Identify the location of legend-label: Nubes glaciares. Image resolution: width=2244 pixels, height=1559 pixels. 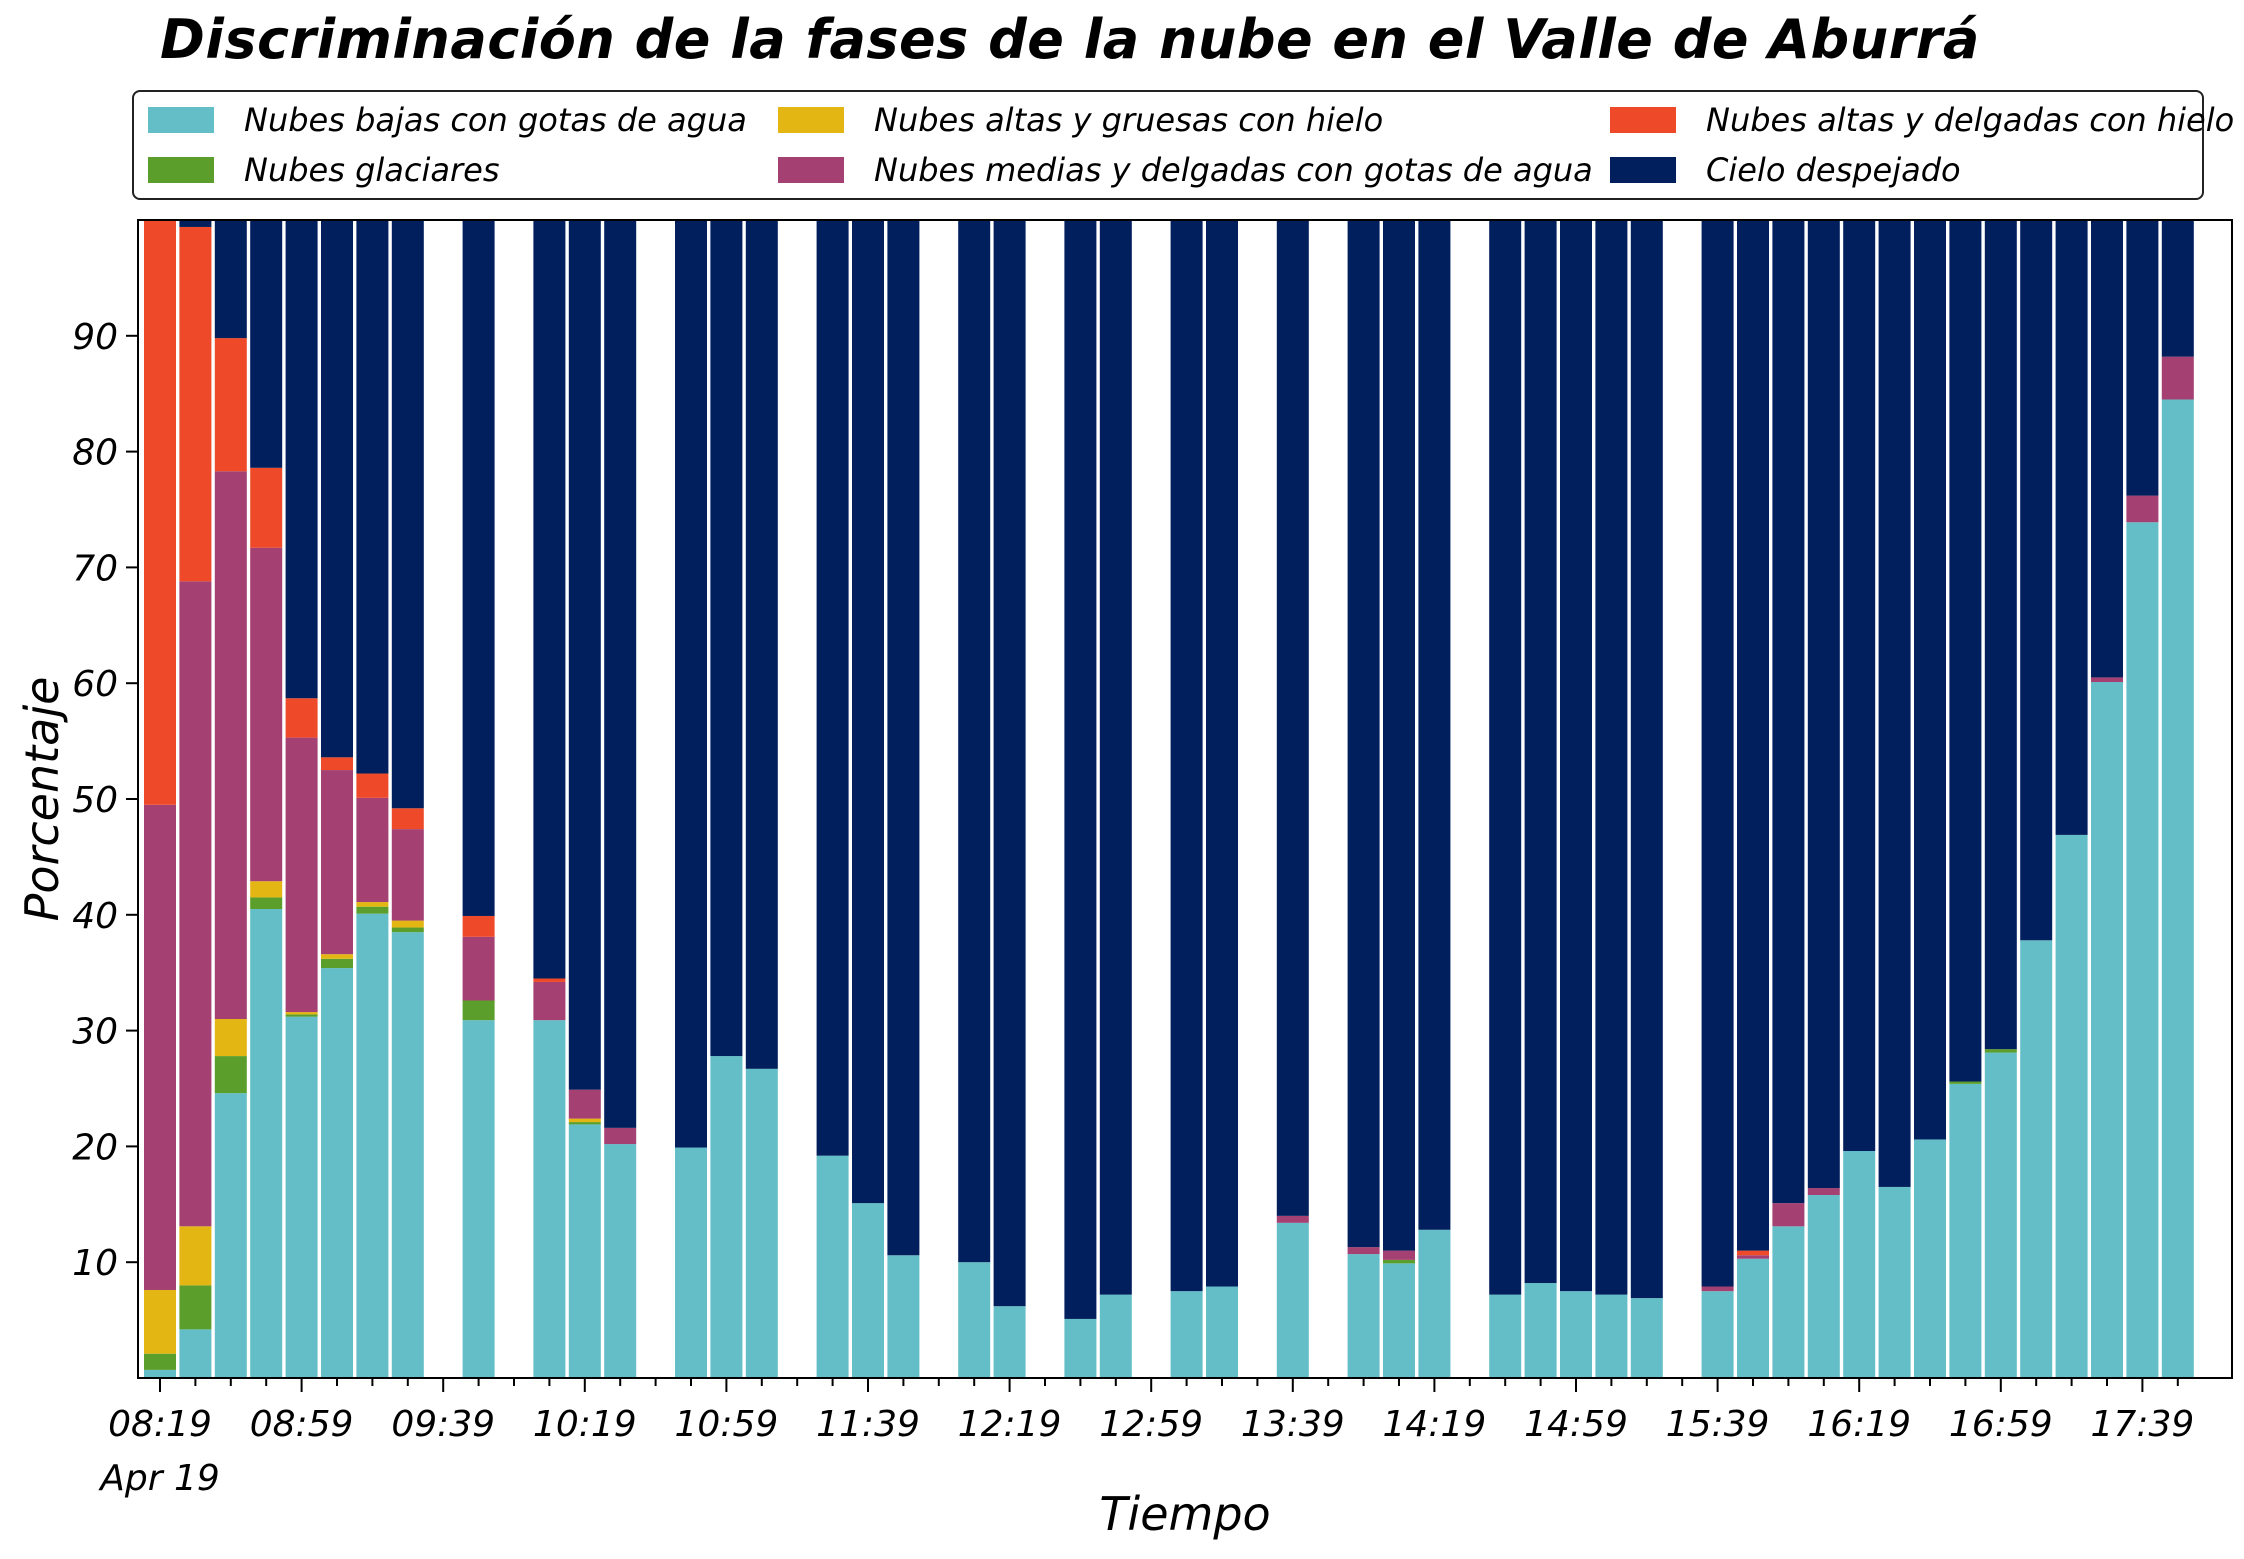
(372, 170).